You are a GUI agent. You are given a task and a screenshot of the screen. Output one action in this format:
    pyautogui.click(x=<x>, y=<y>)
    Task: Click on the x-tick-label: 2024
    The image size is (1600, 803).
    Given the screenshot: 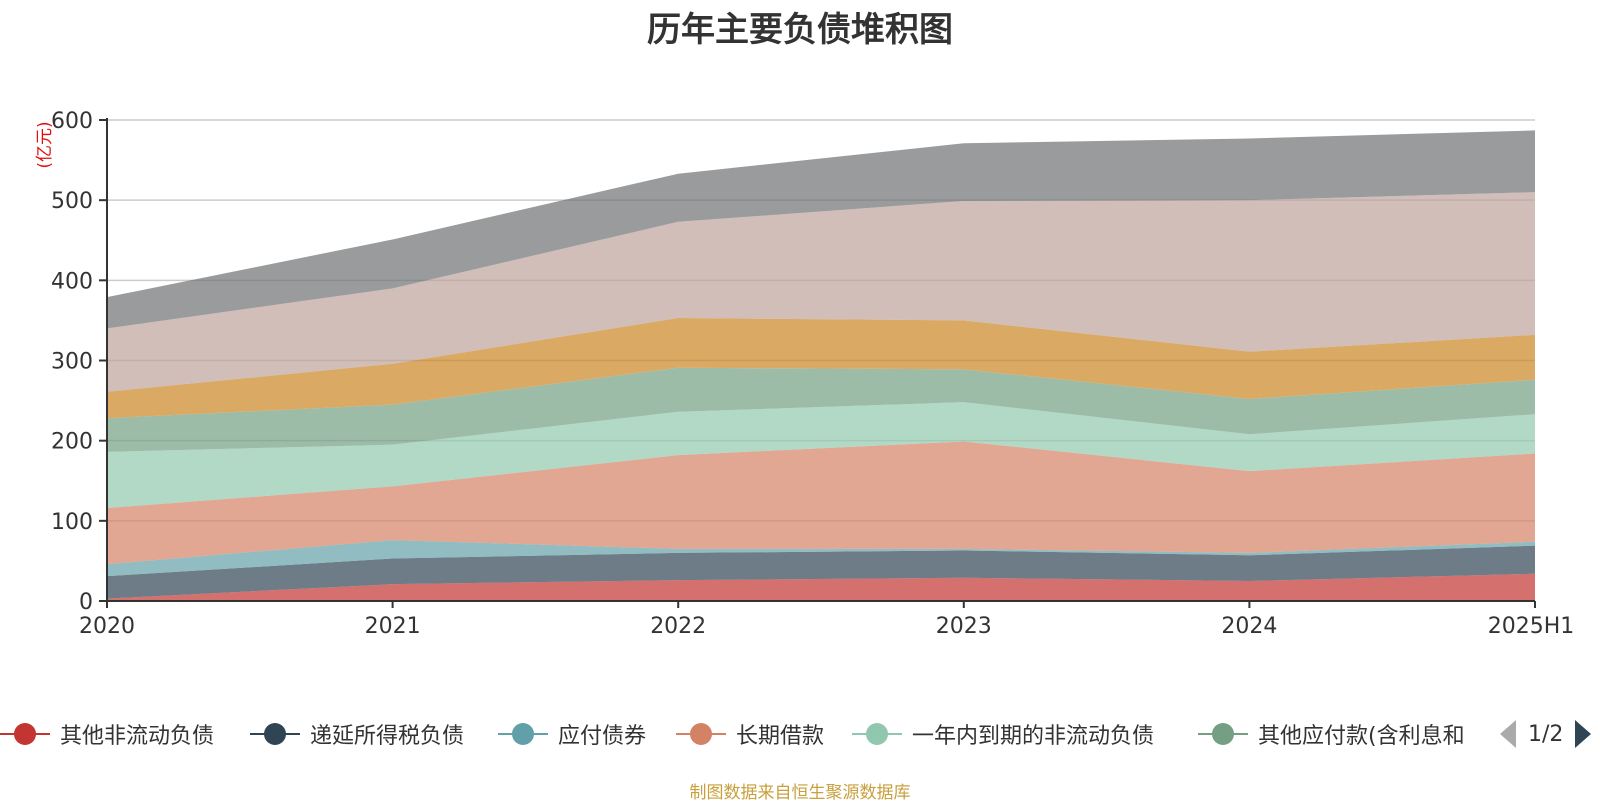 What is the action you would take?
    pyautogui.click(x=1249, y=626)
    